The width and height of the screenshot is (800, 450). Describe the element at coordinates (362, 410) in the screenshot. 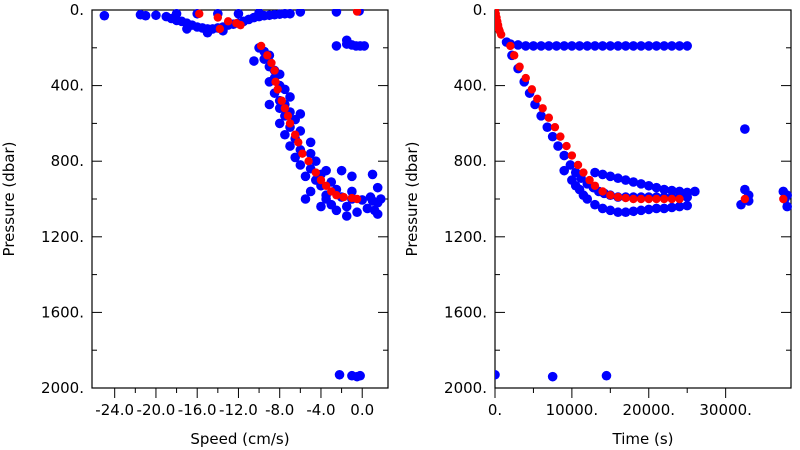

I see `x-tick-label: 0.0` at that location.